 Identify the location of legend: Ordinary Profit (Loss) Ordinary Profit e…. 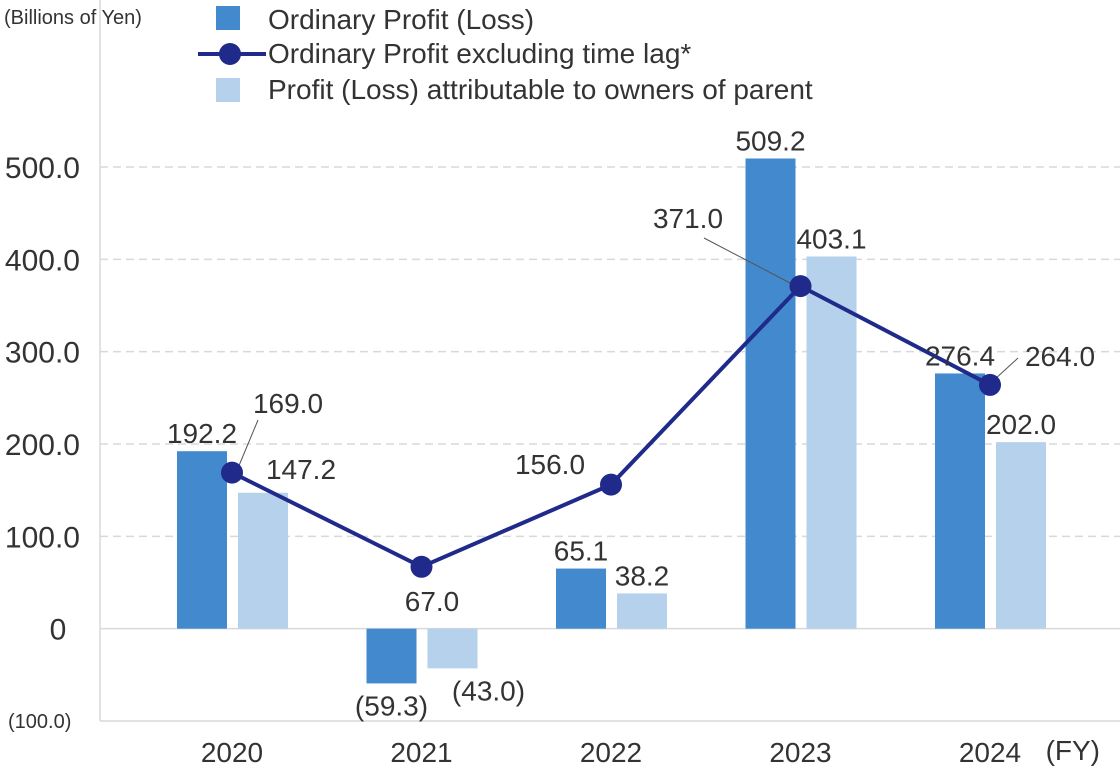
(505, 54).